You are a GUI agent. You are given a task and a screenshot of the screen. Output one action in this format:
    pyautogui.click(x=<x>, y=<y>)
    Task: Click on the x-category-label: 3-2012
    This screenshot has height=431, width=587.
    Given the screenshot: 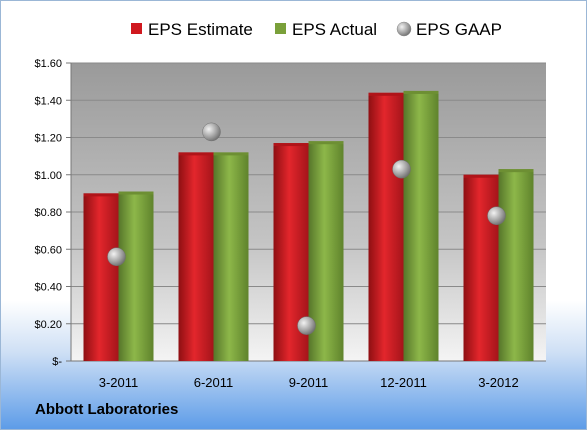 What is the action you would take?
    pyautogui.click(x=498, y=382)
    